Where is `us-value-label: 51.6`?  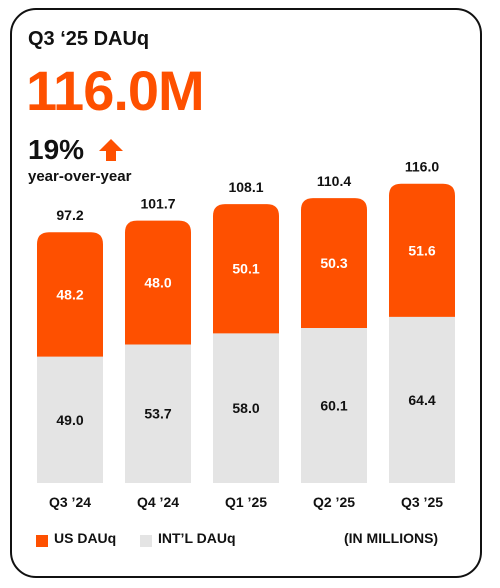
us-value-label: 51.6 is located at coordinates (421, 250).